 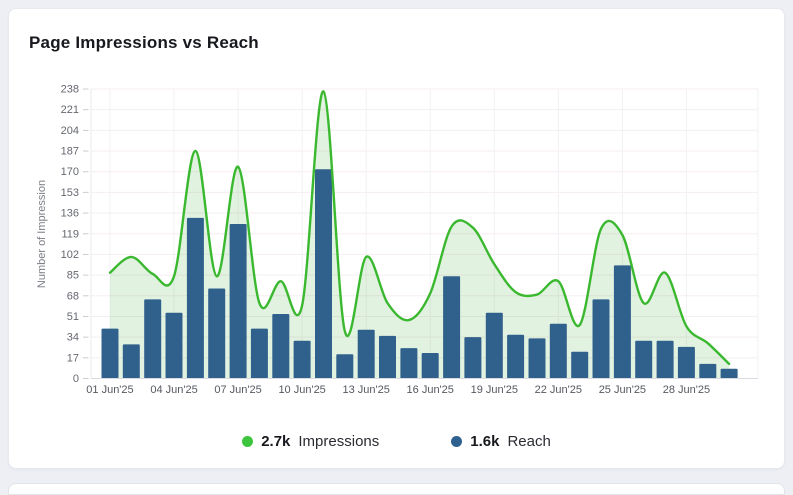 I want to click on y-tick-label: 136, so click(x=70, y=214).